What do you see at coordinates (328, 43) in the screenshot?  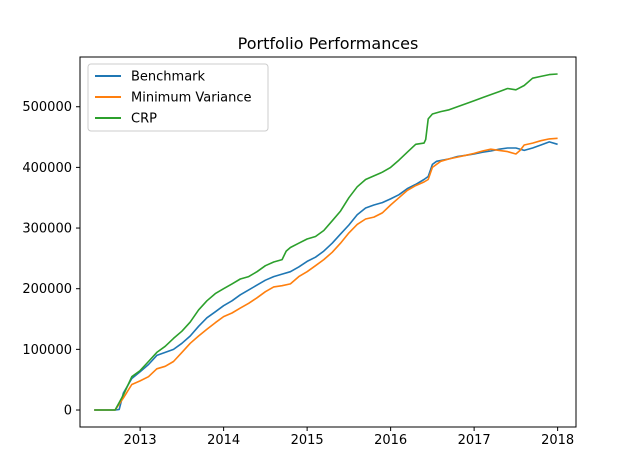 I see `chart-title: Portfolio Performances` at bounding box center [328, 43].